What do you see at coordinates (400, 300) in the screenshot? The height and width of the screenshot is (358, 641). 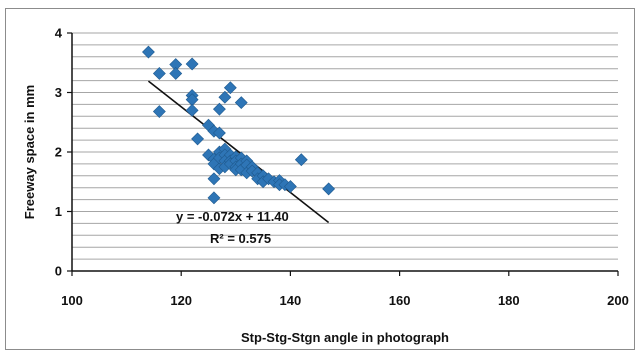 I see `x-tick-label: 160` at bounding box center [400, 300].